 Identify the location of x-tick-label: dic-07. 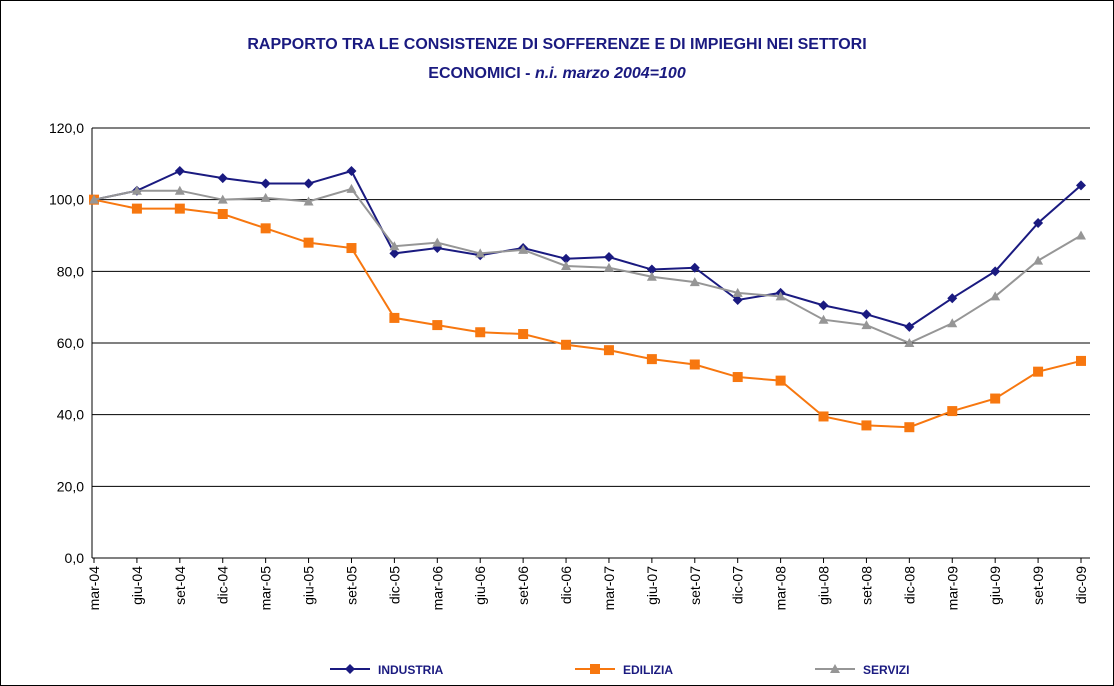
(738, 585).